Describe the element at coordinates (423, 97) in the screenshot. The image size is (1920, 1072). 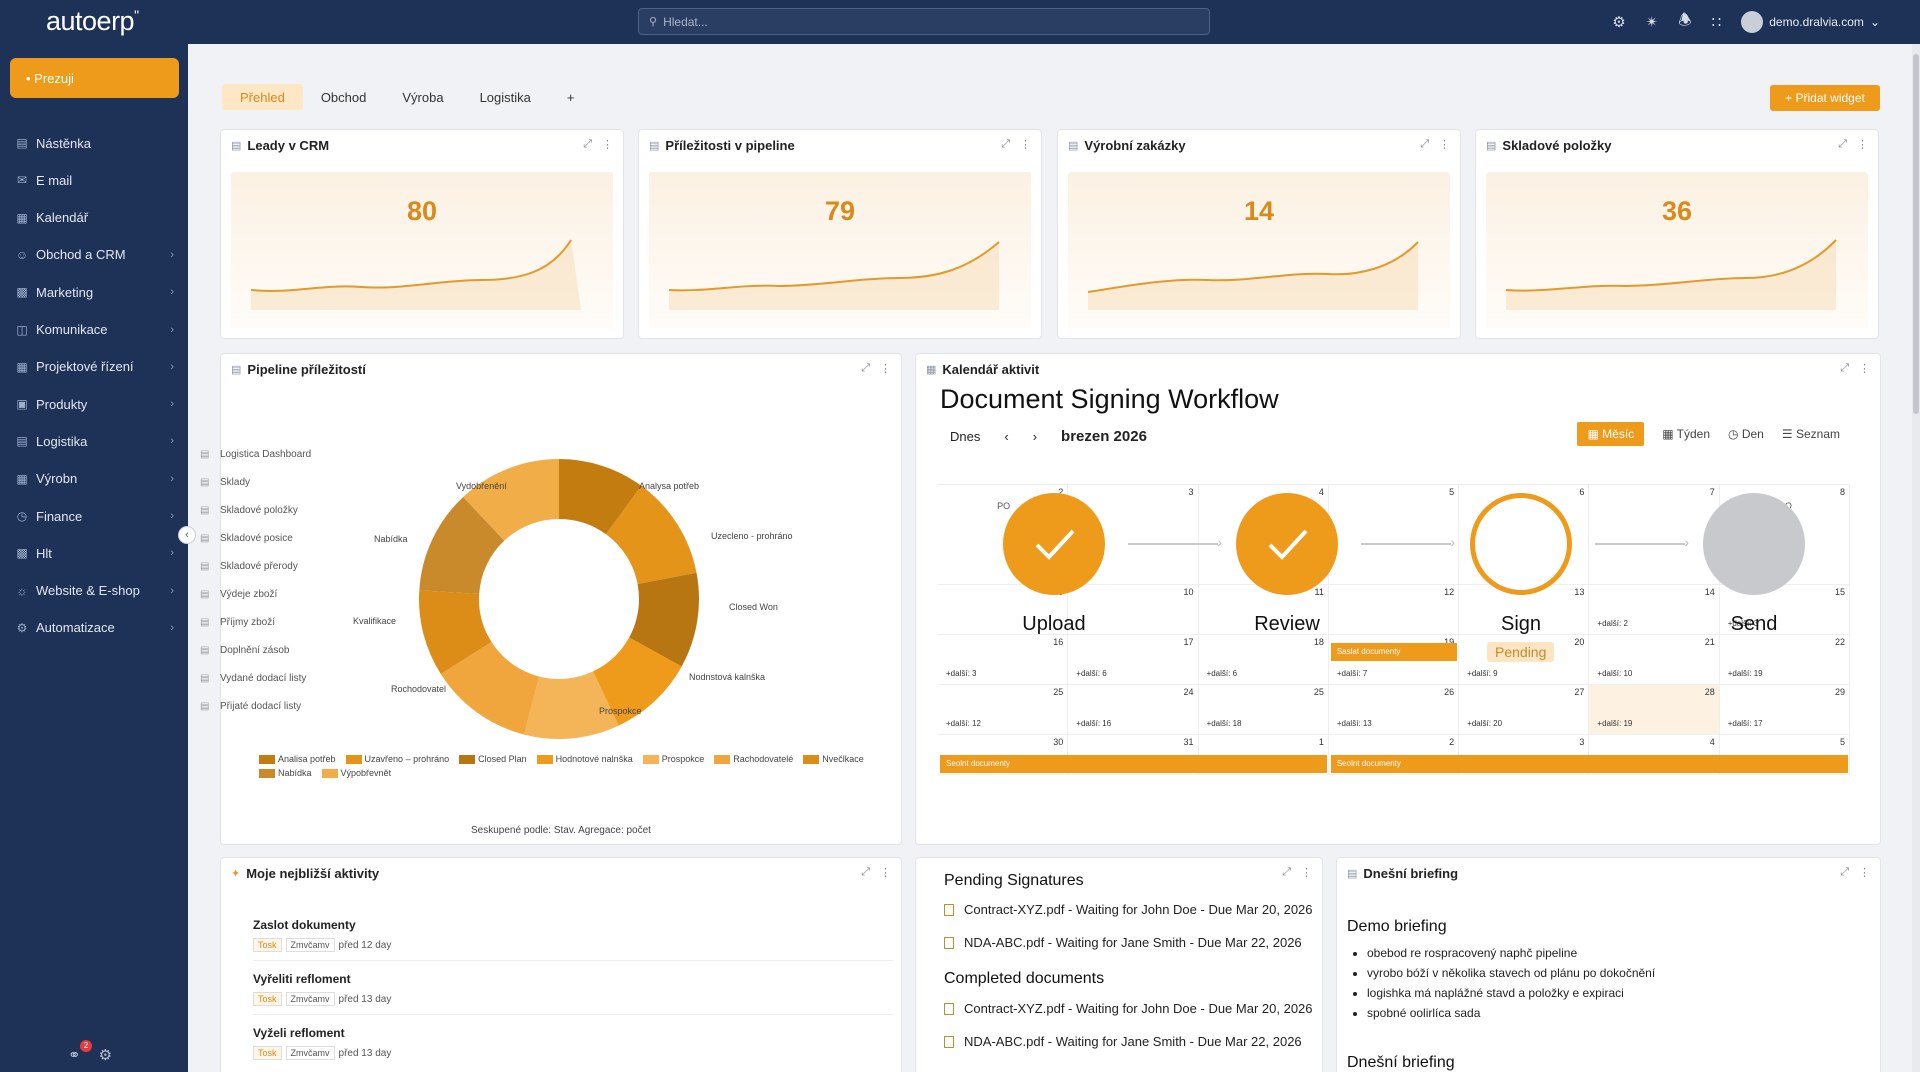
I see `tab-2: Výroba` at that location.